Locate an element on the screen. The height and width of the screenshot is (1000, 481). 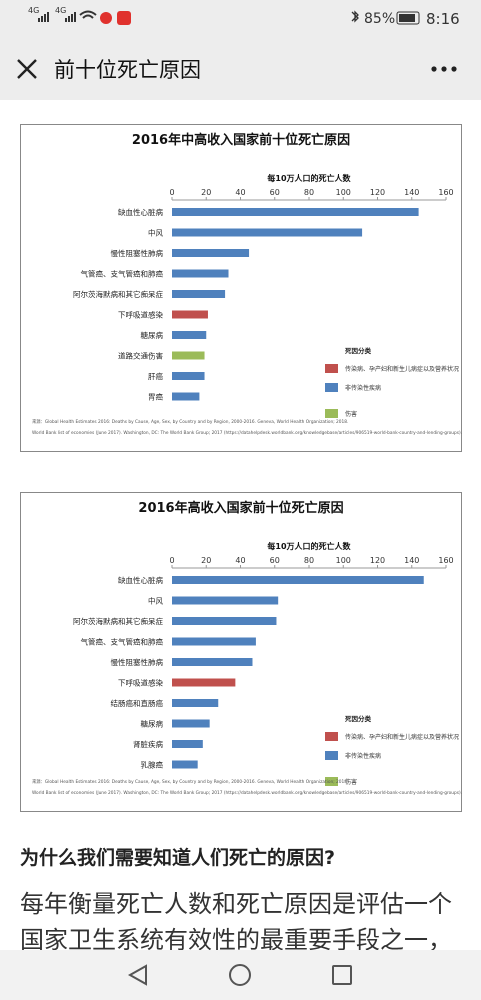
article-paragraph: 每年衡量死亡人数和死亡原因是评估一个 国家卫生系统有效性的最重要手段之一， is located at coordinates (236, 922).